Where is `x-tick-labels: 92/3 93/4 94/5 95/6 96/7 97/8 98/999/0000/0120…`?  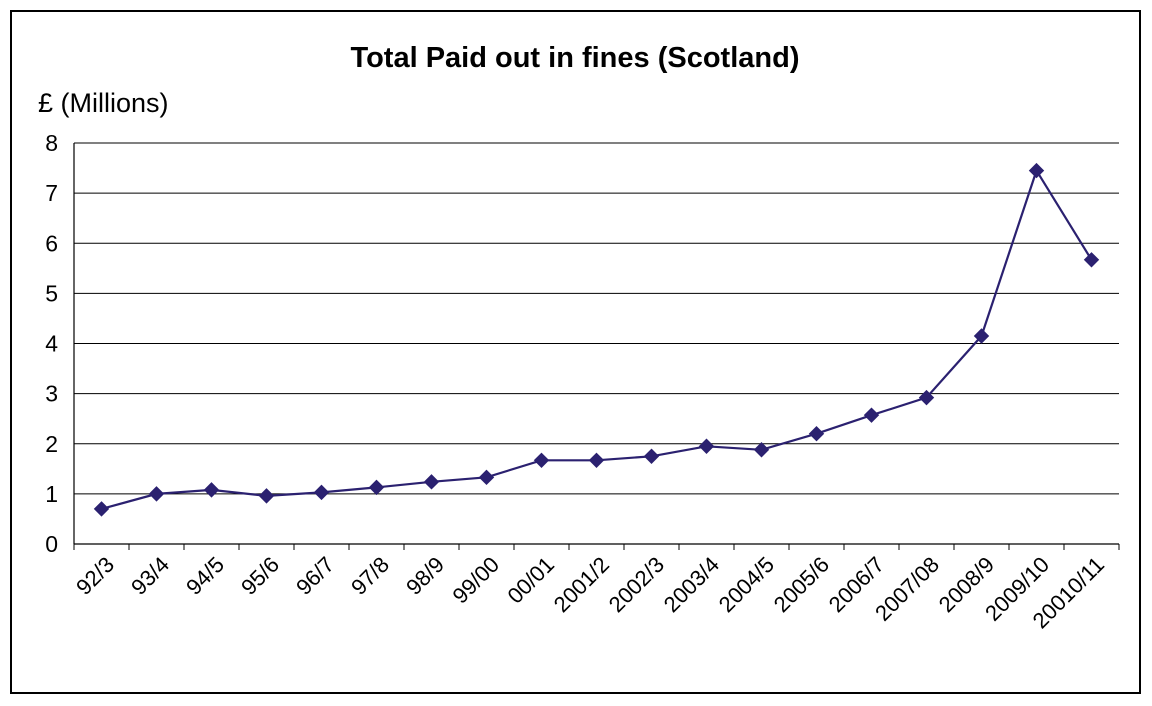
x-tick-labels: 92/3 93/4 94/5 95/6 96/7 97/8 98/999/0000/0120… is located at coordinates (590, 592).